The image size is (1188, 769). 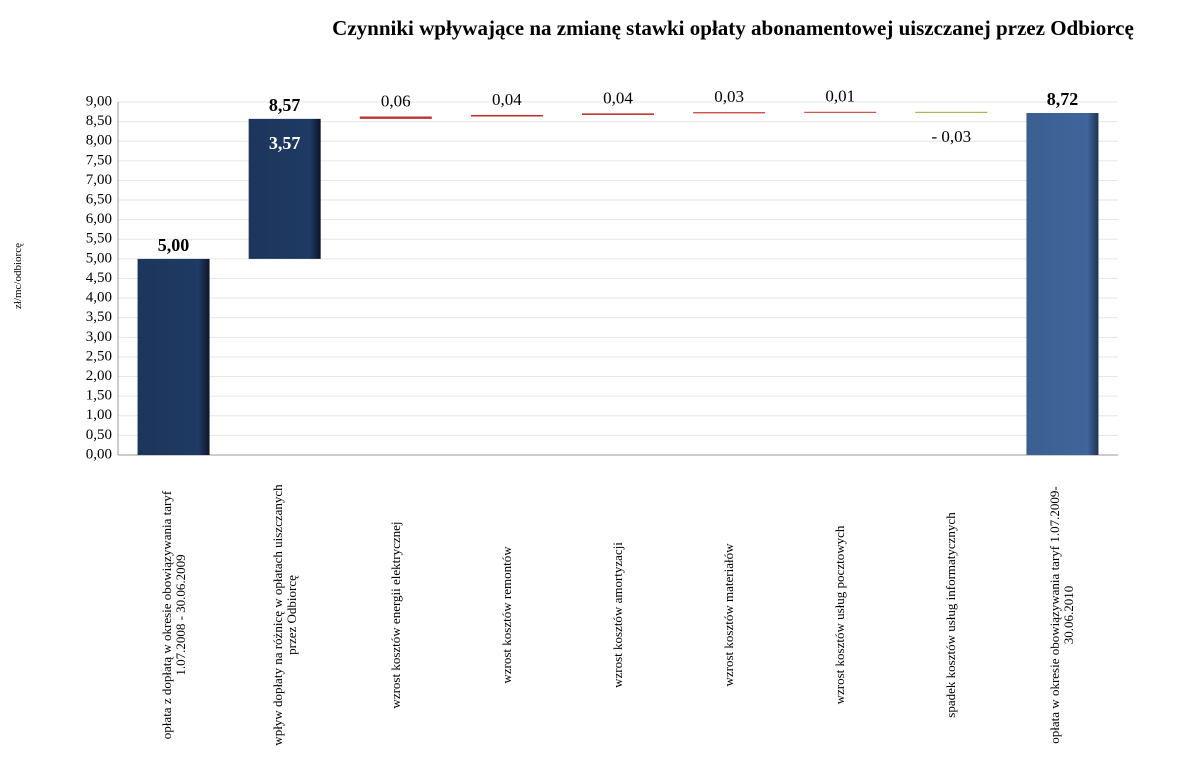 What do you see at coordinates (99, 435) in the screenshot?
I see `y-tick-label: 0,50` at bounding box center [99, 435].